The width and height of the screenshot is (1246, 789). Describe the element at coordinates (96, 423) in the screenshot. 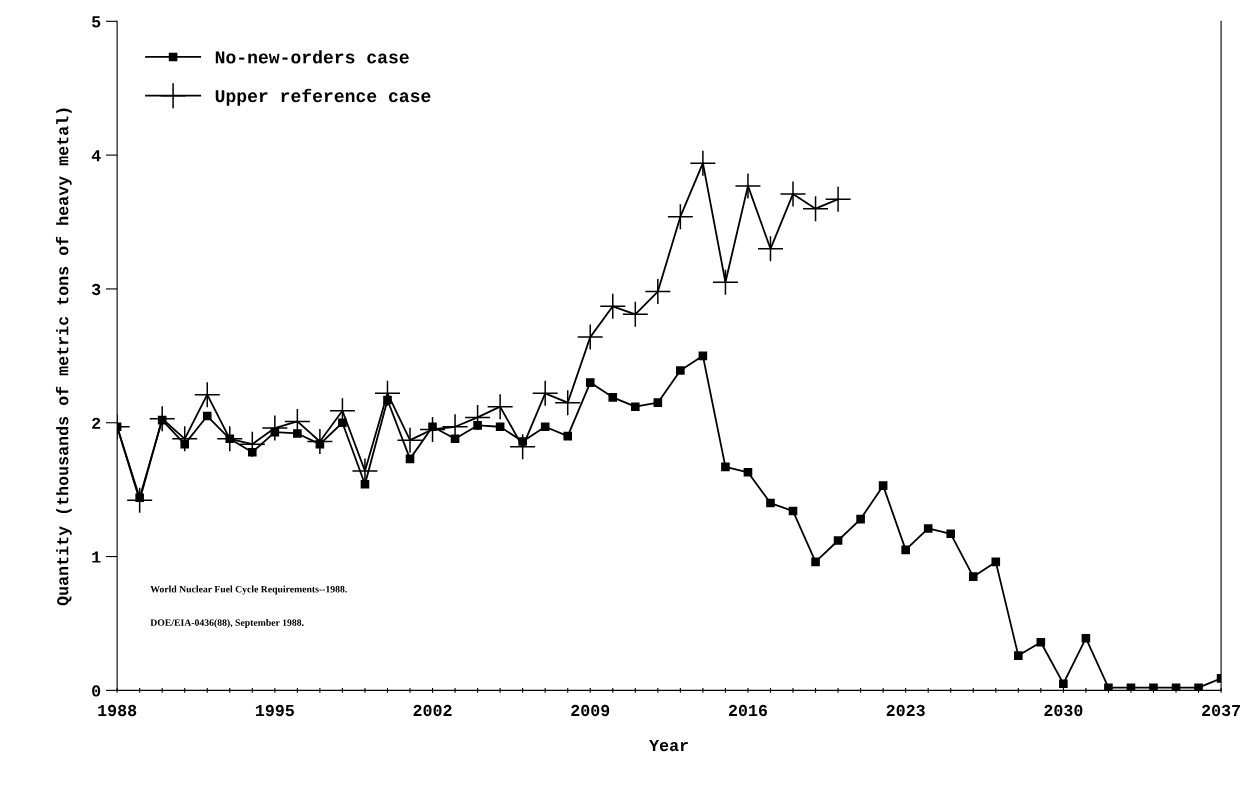

I see `y-tick-label: 2` at that location.